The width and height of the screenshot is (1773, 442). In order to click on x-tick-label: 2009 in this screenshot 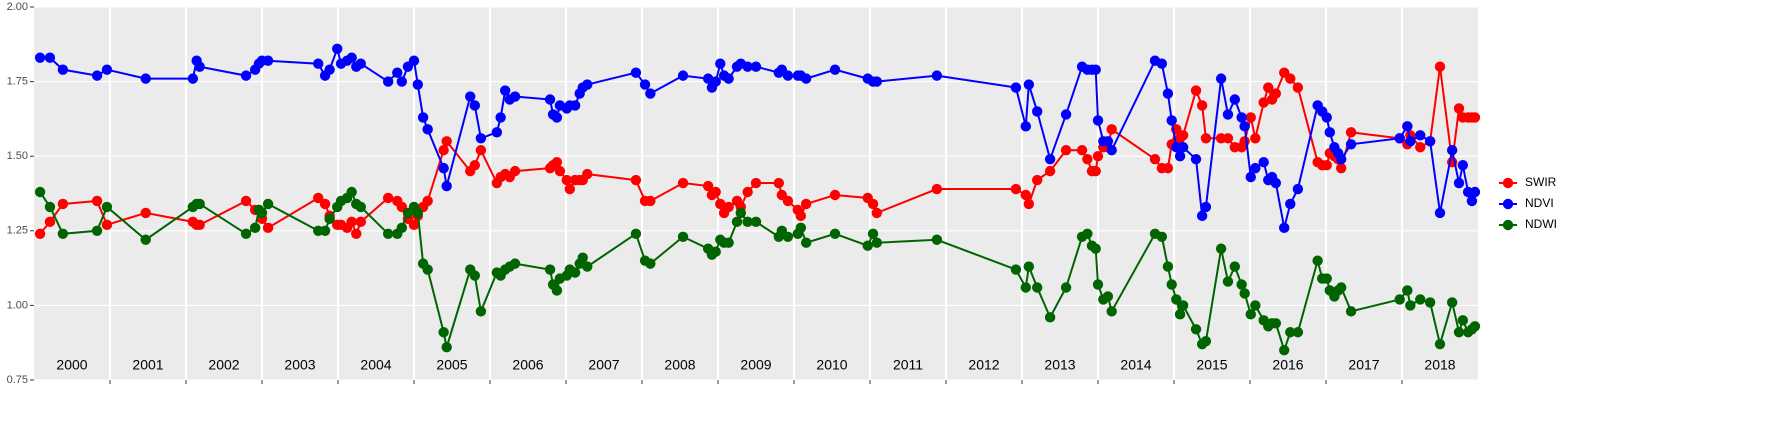, I will do `click(755, 365)`.